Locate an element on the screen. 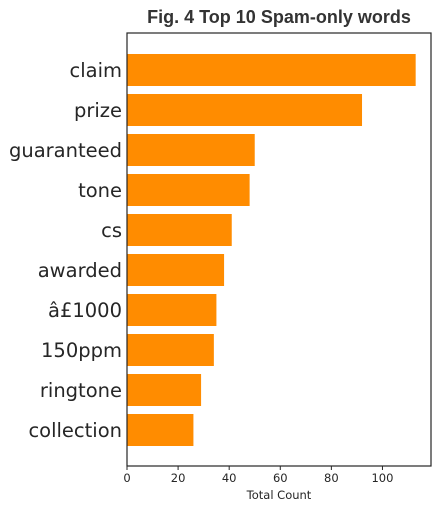 The height and width of the screenshot is (511, 442). x-tick-label: 100 is located at coordinates (382, 478).